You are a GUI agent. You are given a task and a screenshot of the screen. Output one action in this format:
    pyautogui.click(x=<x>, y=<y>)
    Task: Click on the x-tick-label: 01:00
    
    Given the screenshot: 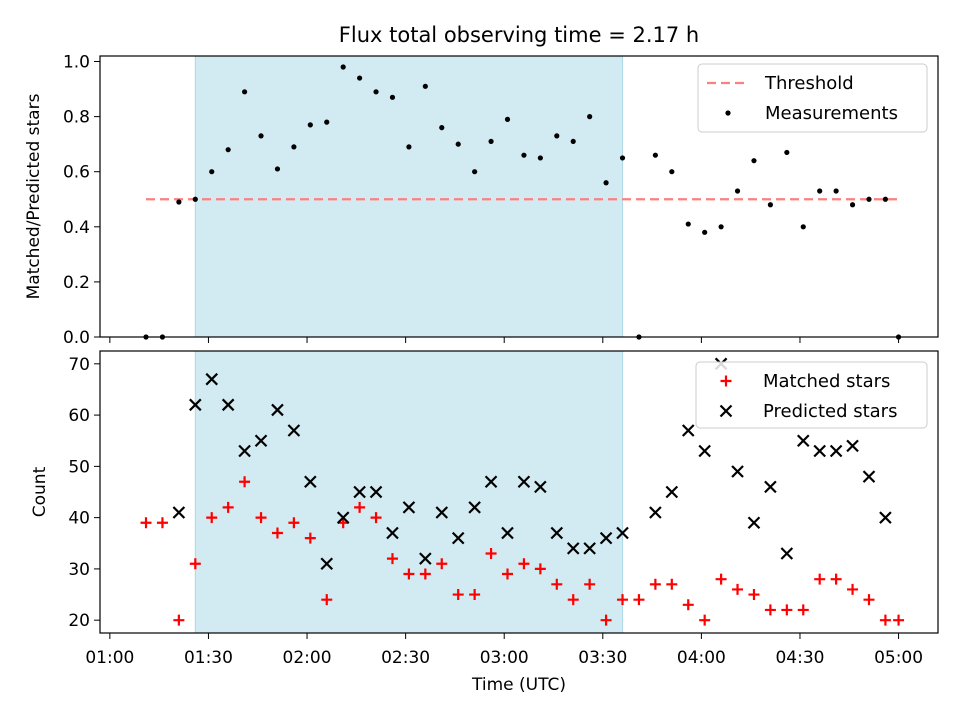 What is the action you would take?
    pyautogui.click(x=109, y=658)
    